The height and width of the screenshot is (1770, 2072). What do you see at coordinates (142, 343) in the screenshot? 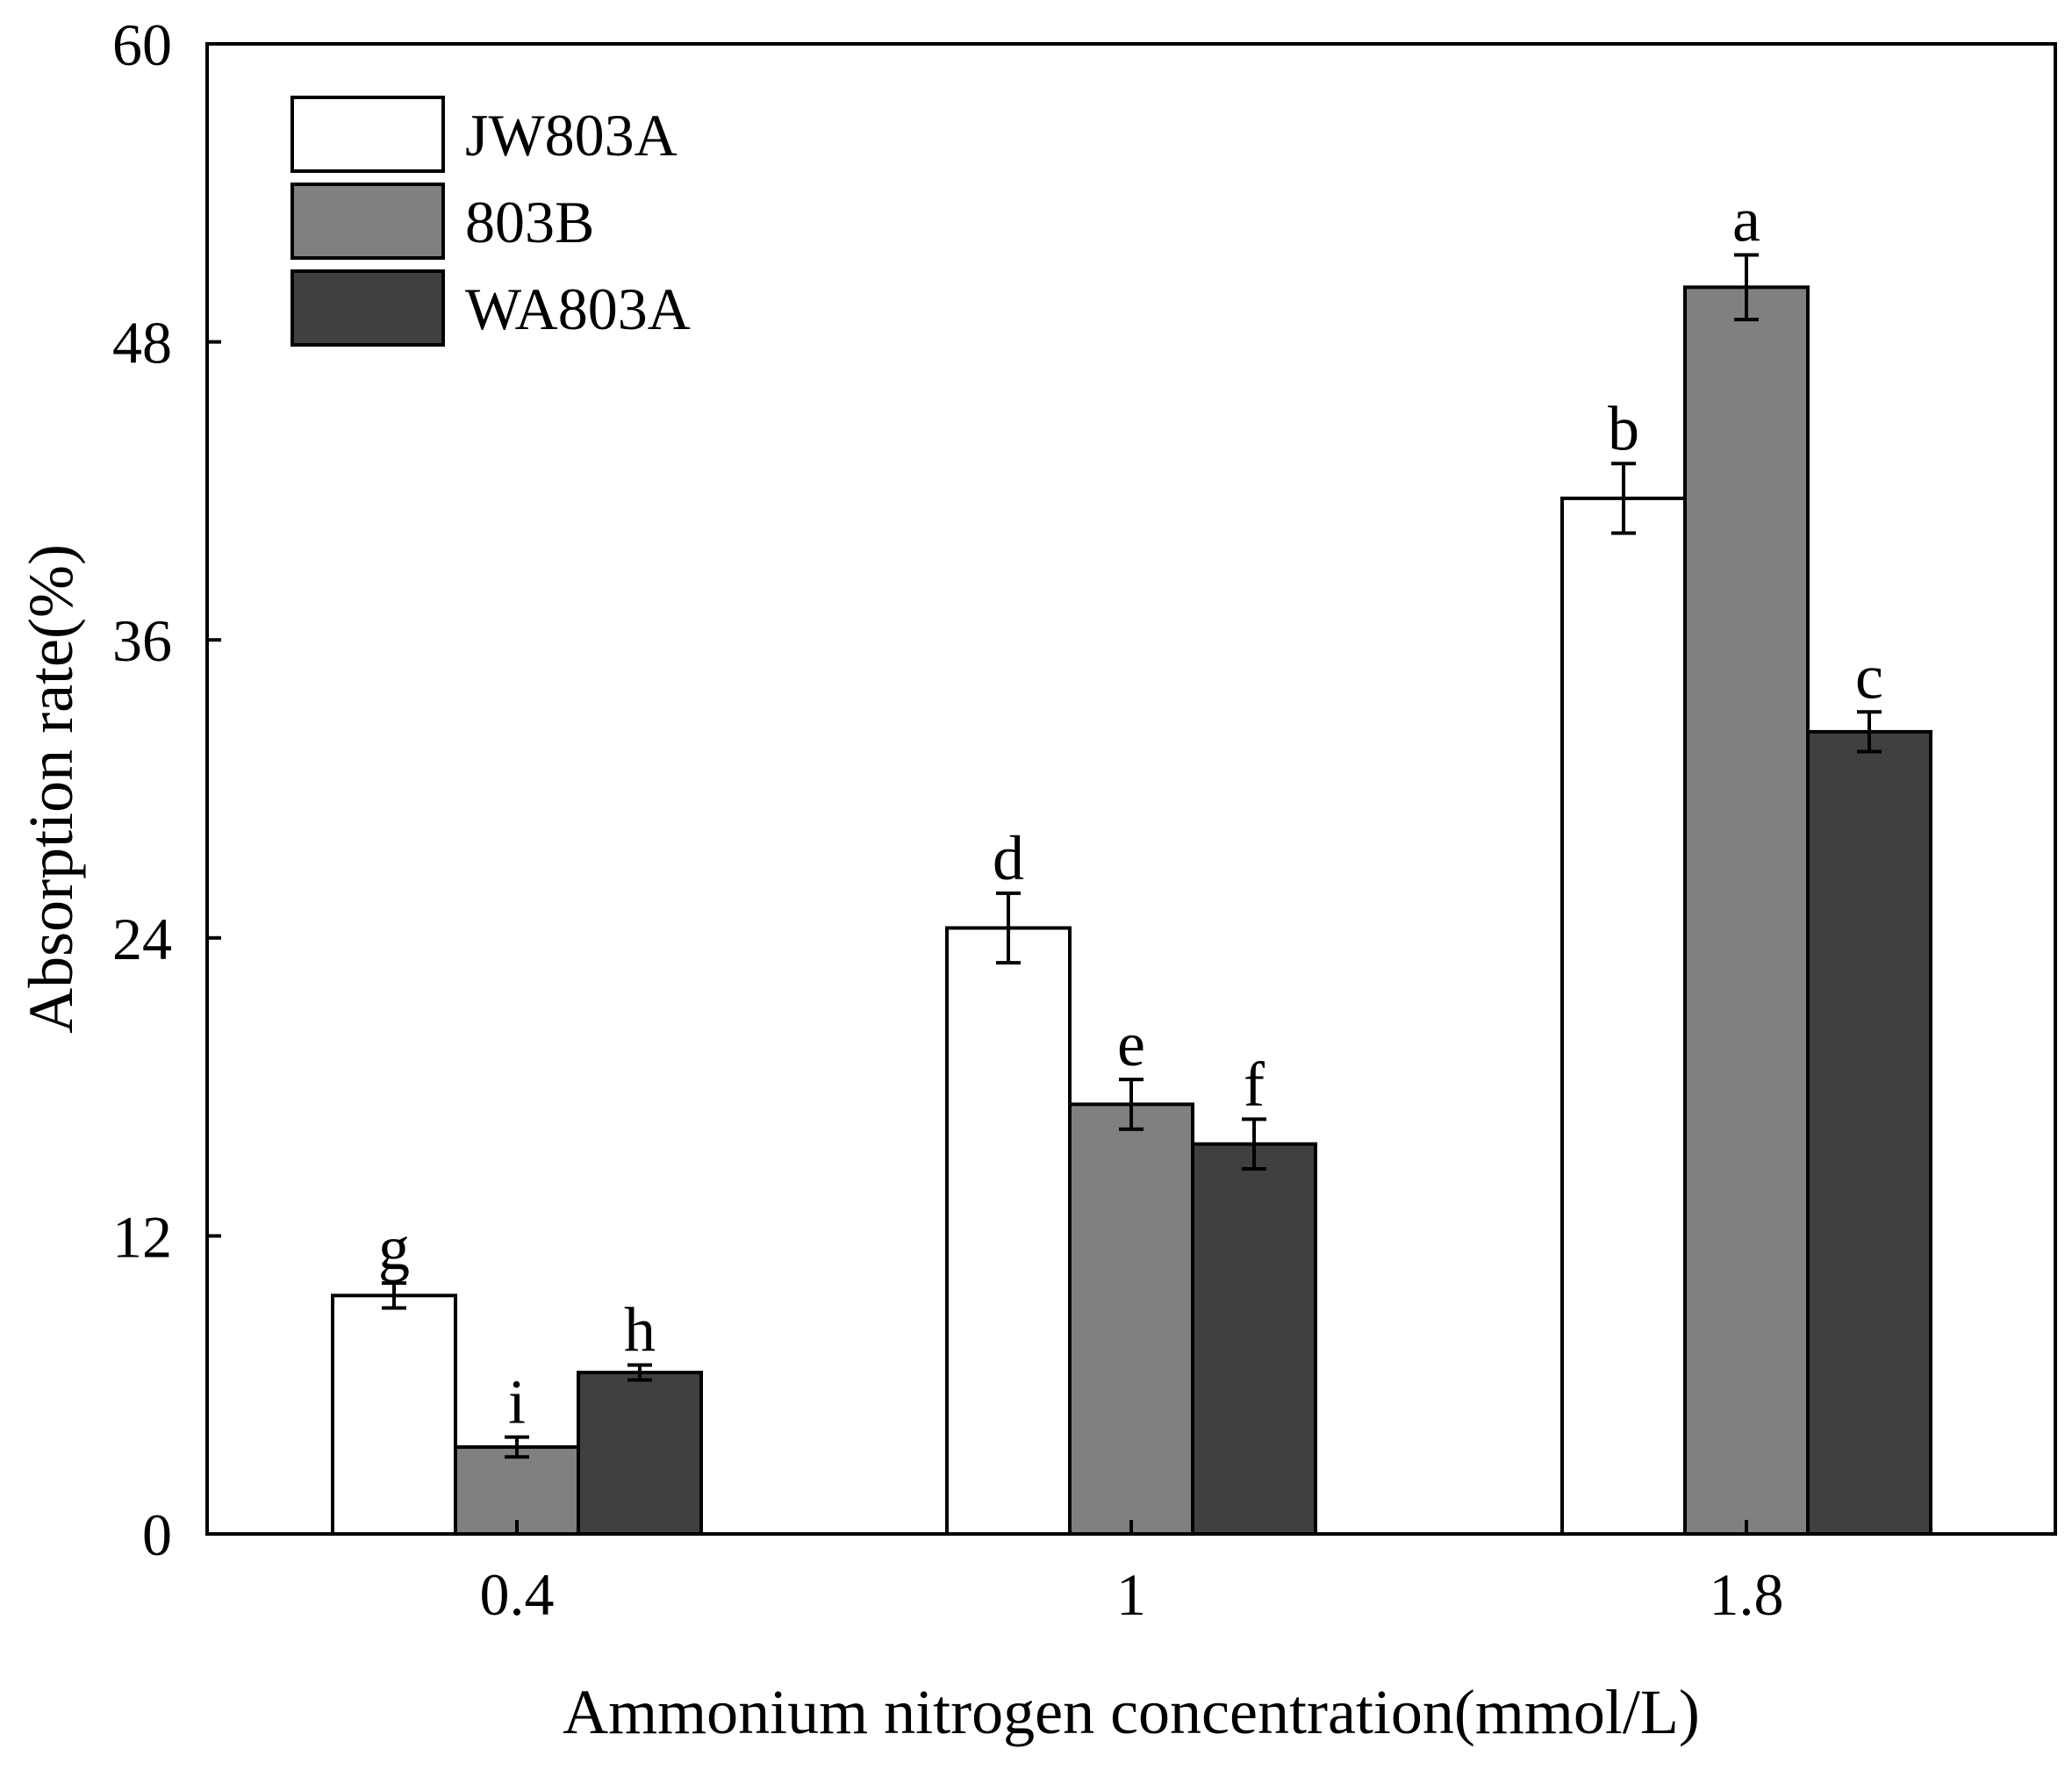
I see `y-tick-label-48: 48` at bounding box center [142, 343].